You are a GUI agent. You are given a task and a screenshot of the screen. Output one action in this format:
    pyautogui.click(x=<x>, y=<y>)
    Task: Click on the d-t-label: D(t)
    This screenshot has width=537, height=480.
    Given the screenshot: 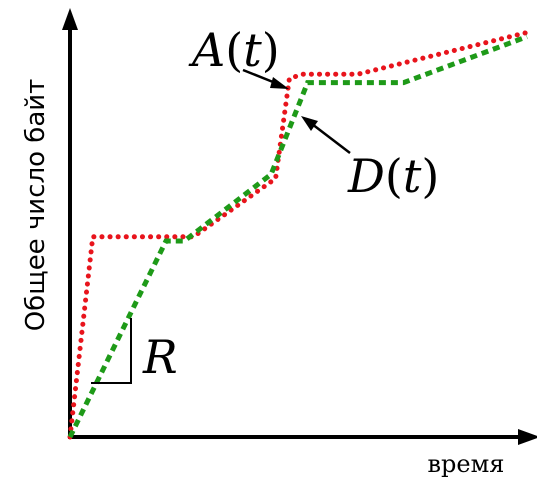 What is the action you would take?
    pyautogui.click(x=393, y=176)
    